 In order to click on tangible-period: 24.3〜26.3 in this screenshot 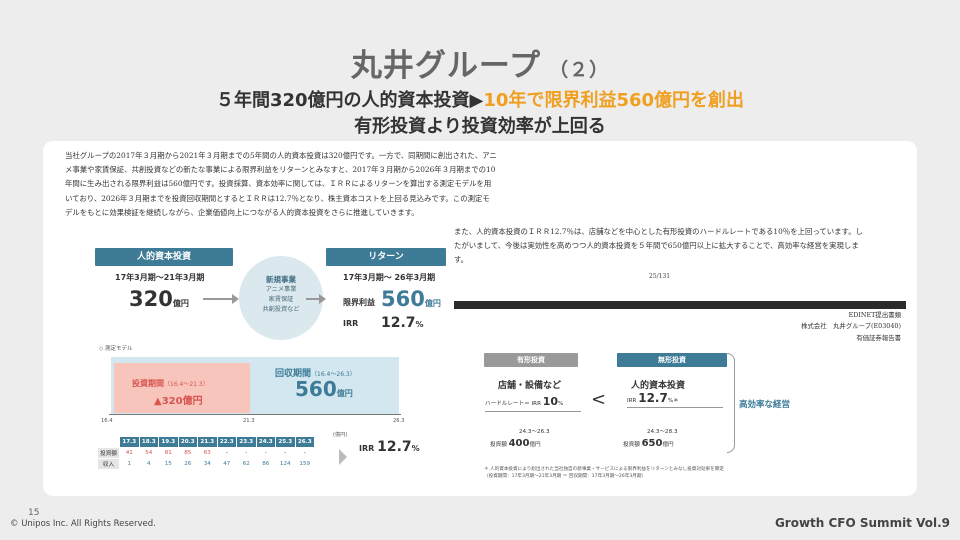, I will do `click(534, 432)`.